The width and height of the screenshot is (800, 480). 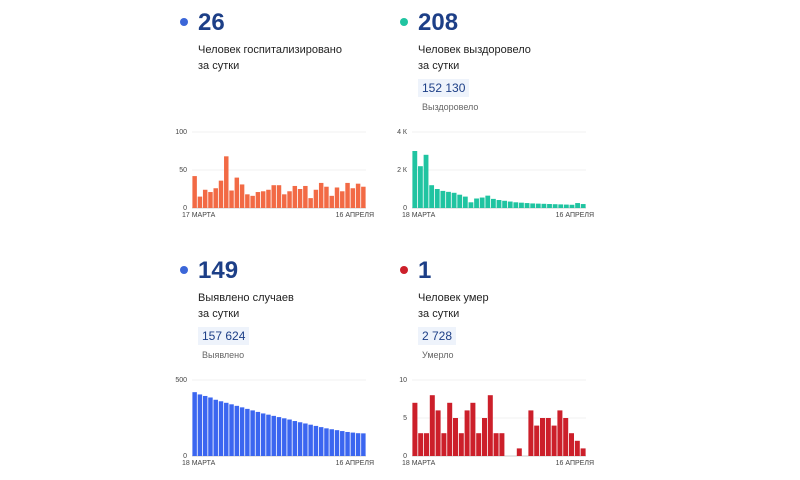 What do you see at coordinates (439, 314) in the screenshot?
I see `deaths-desc-line2: за сутки` at bounding box center [439, 314].